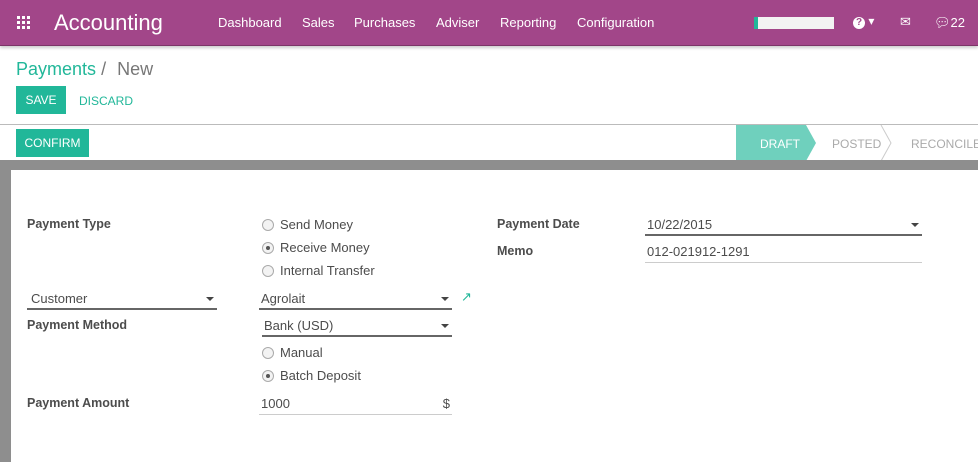 The image size is (978, 462). I want to click on mail-icon: ✉, so click(905, 21).